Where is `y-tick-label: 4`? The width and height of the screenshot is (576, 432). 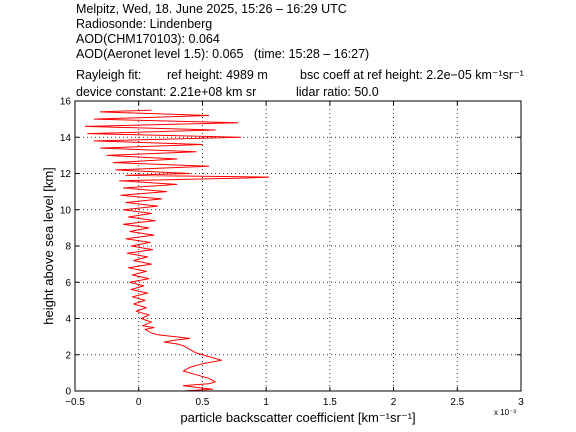 y-tick-label: 4 is located at coordinates (68, 319).